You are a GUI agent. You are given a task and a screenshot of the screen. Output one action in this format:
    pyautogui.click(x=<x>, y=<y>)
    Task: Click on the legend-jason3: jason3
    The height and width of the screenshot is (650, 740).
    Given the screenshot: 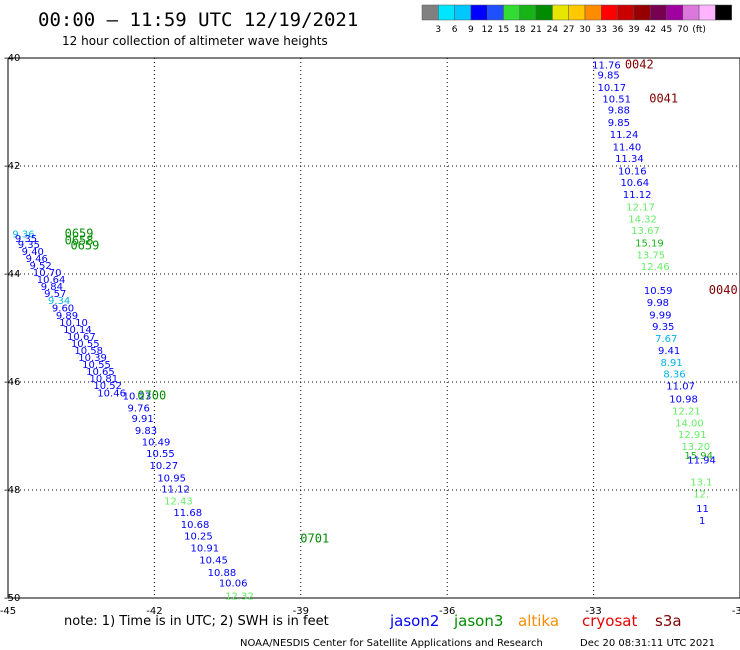 What is the action you would take?
    pyautogui.click(x=478, y=621)
    